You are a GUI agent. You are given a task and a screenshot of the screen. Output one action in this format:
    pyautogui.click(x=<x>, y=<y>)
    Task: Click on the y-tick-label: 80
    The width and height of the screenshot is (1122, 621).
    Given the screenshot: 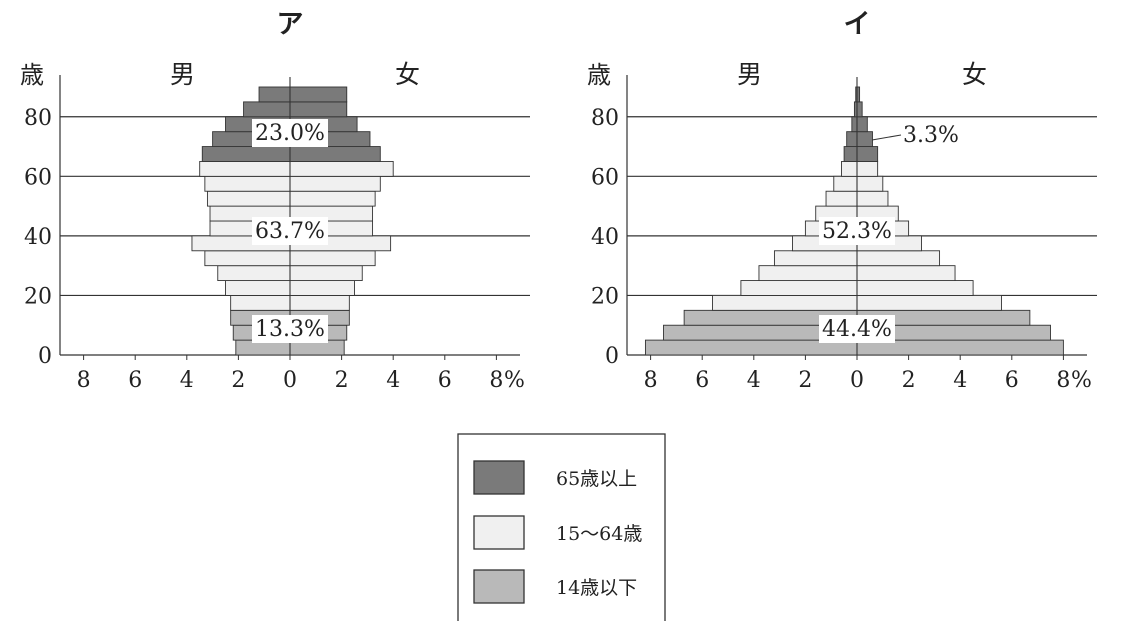 What is the action you would take?
    pyautogui.click(x=605, y=118)
    